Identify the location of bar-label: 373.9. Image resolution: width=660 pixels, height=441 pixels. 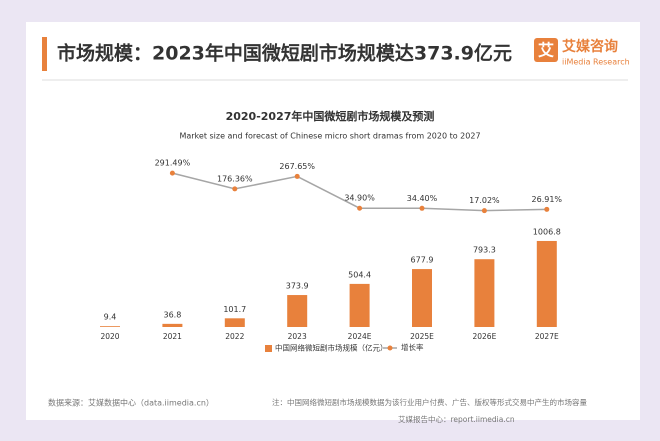
(297, 286).